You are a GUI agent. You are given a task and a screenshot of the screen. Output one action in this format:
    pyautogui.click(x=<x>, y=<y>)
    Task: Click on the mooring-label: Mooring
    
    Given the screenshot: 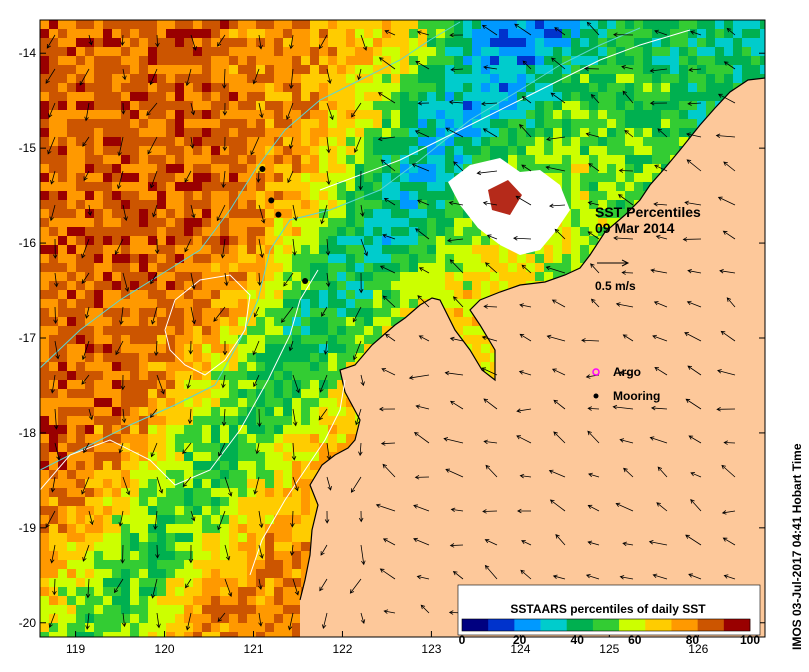 What is the action you would take?
    pyautogui.click(x=636, y=396)
    